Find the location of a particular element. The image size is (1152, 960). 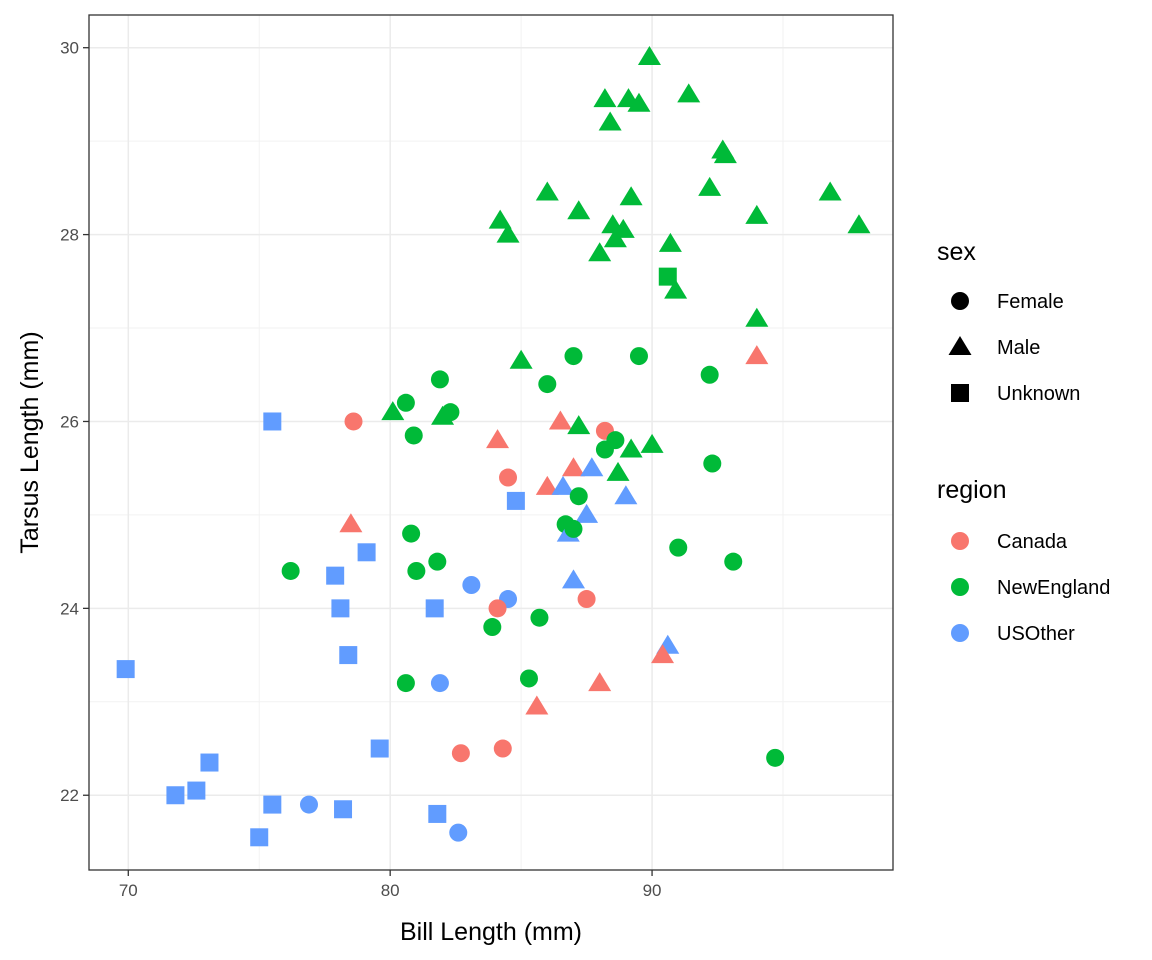

y-tick-label: 28 is located at coordinates (69, 235).